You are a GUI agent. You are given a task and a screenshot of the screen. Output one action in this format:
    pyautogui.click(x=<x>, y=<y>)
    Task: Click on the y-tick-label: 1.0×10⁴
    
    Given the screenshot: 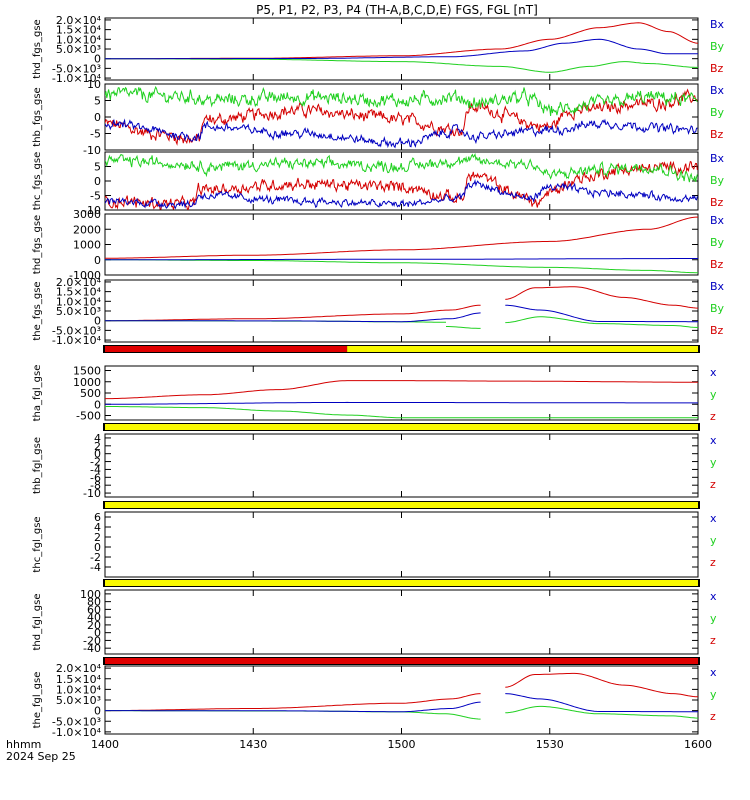 What is the action you would take?
    pyautogui.click(x=79, y=689)
    